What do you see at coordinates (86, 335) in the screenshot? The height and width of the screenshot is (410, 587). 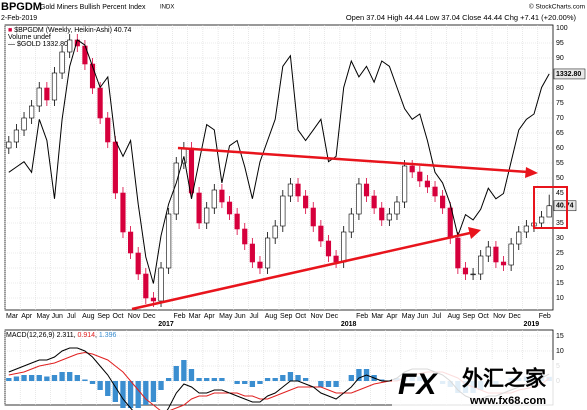 I see `signal-value: 0.914` at bounding box center [86, 335].